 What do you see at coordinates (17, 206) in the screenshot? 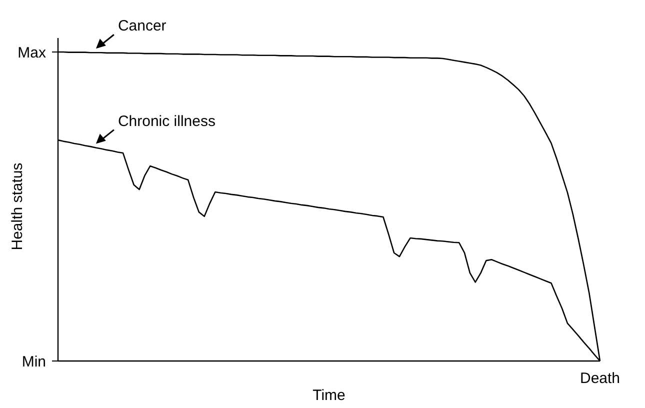
I see `y-axis-title: Health status` at bounding box center [17, 206].